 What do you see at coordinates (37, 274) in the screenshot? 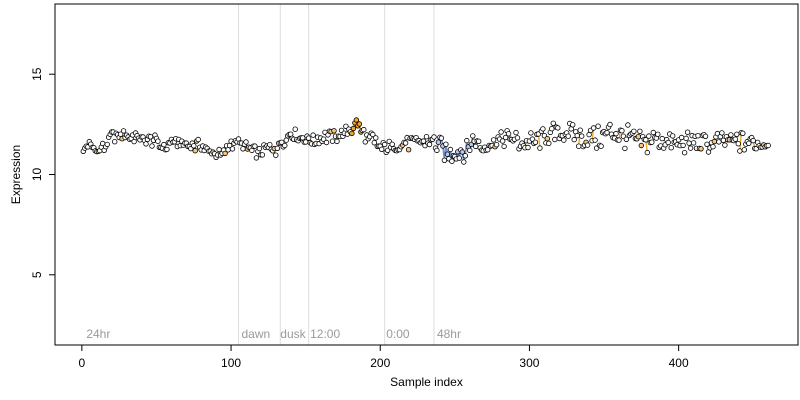
I see `y-tick-label: 5` at bounding box center [37, 274].